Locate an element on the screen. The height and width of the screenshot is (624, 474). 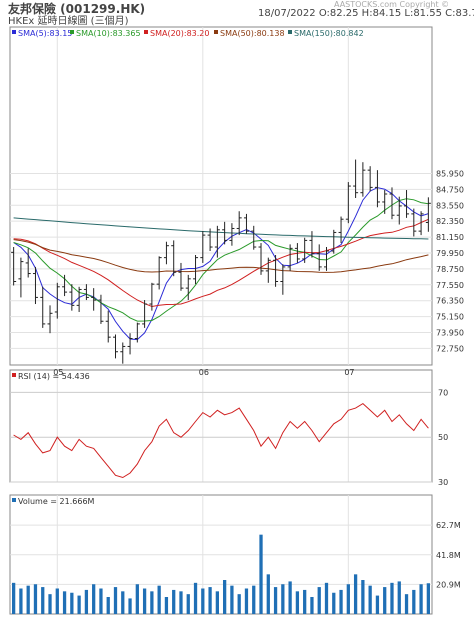
sma50-line is located at coordinates (221, 256).